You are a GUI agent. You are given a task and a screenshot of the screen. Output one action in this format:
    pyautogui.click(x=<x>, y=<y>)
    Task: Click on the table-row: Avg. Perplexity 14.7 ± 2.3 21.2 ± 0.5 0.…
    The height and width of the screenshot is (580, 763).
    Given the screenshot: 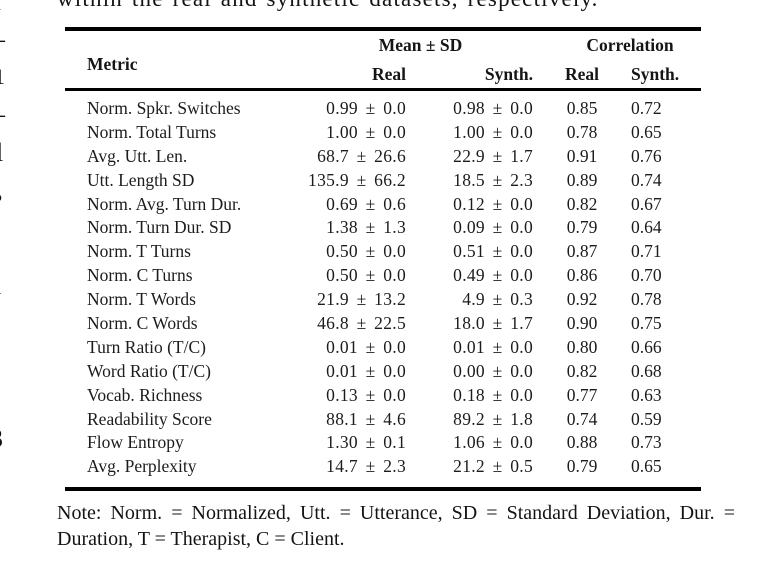 What is the action you would take?
    pyautogui.click(x=383, y=467)
    